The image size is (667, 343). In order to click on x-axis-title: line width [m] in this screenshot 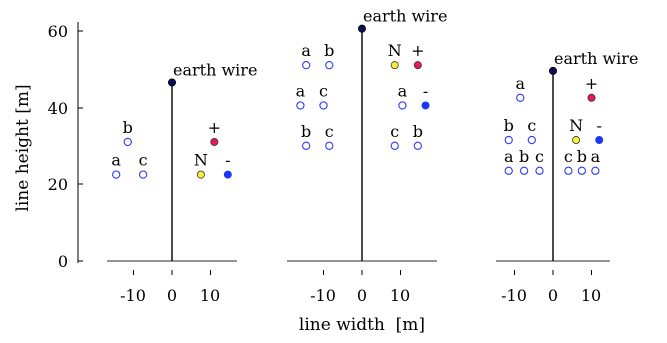, I will do `click(362, 325)`.